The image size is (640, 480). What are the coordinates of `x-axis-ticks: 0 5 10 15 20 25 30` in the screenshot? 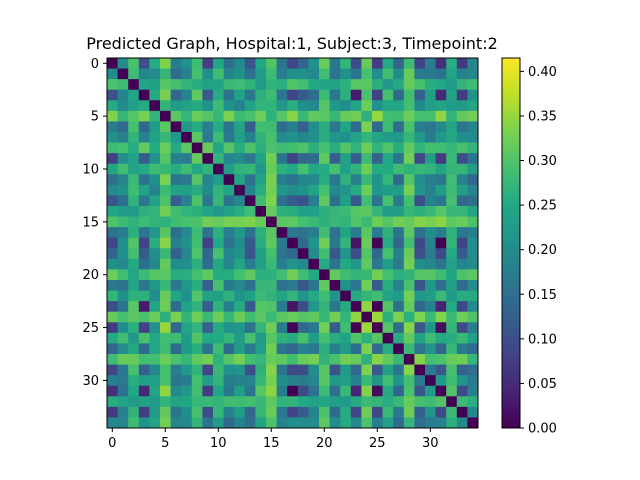 It's located at (273, 439).